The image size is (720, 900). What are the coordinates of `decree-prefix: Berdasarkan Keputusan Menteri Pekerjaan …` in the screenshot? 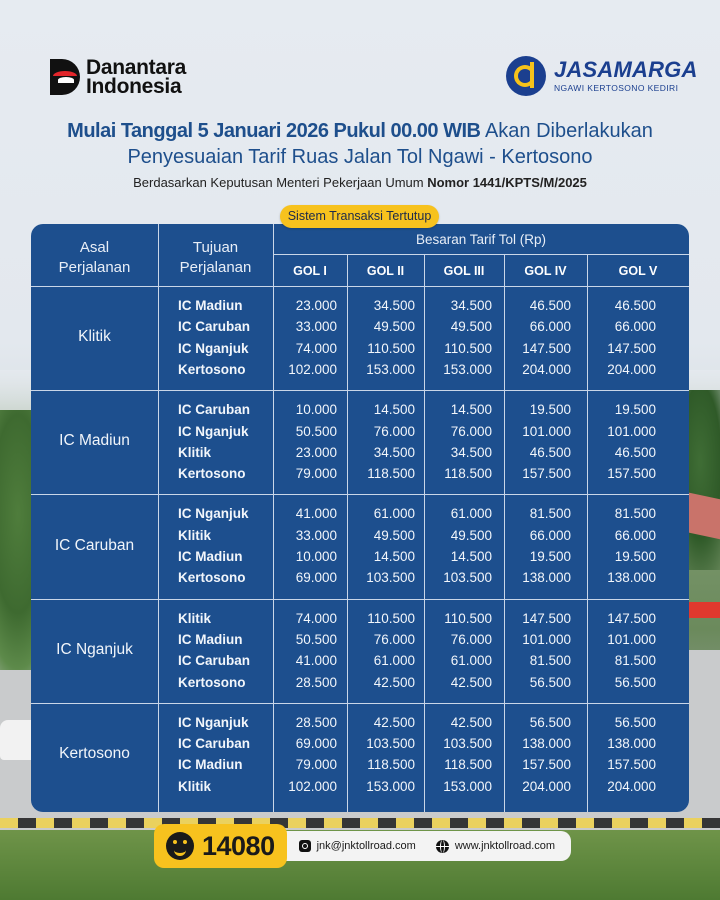 It's located at (280, 182).